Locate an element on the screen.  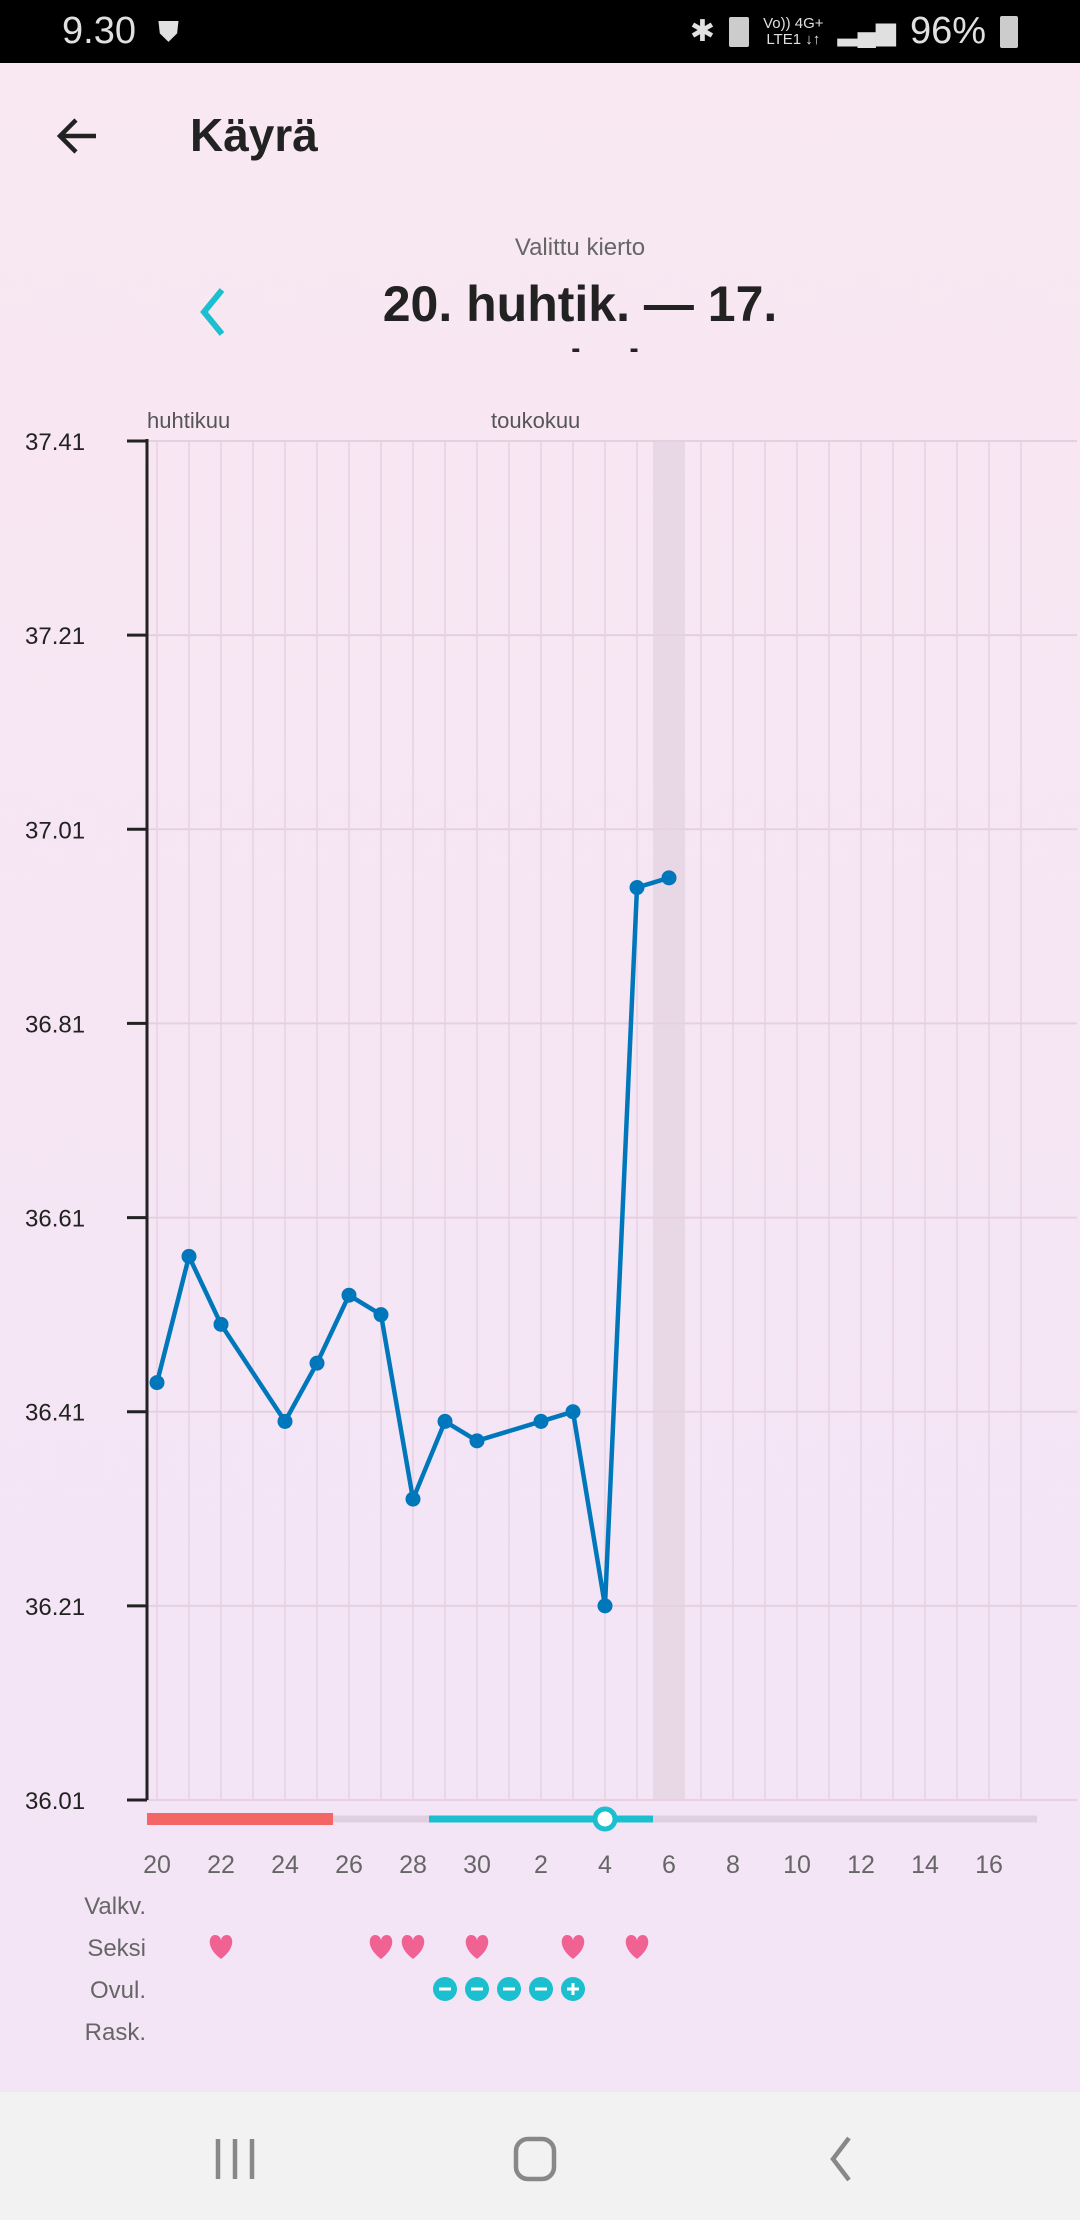
cycle-range: 20. huhtik. — 17. toukok. is located at coordinates (580, 314).